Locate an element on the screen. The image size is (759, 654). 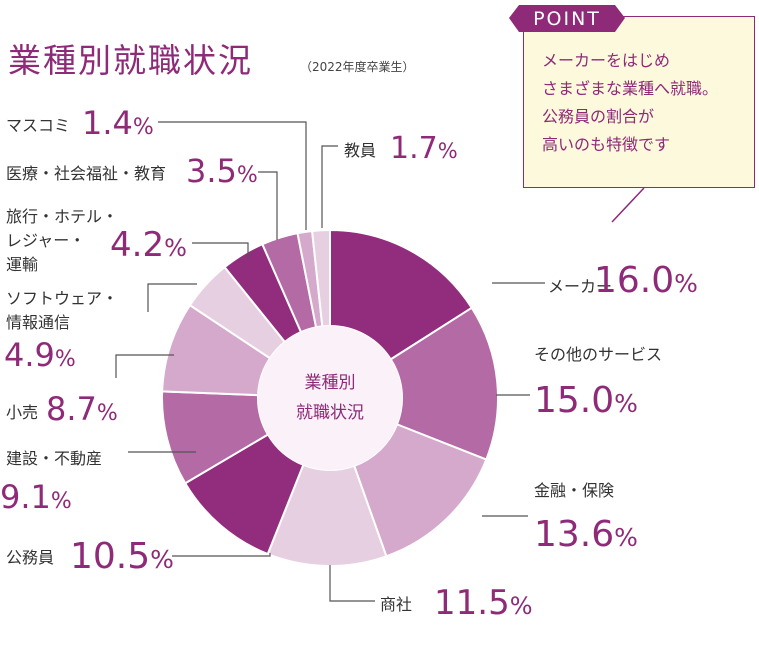
slice-label-6: 建設・不動産 is located at coordinates (54, 458).